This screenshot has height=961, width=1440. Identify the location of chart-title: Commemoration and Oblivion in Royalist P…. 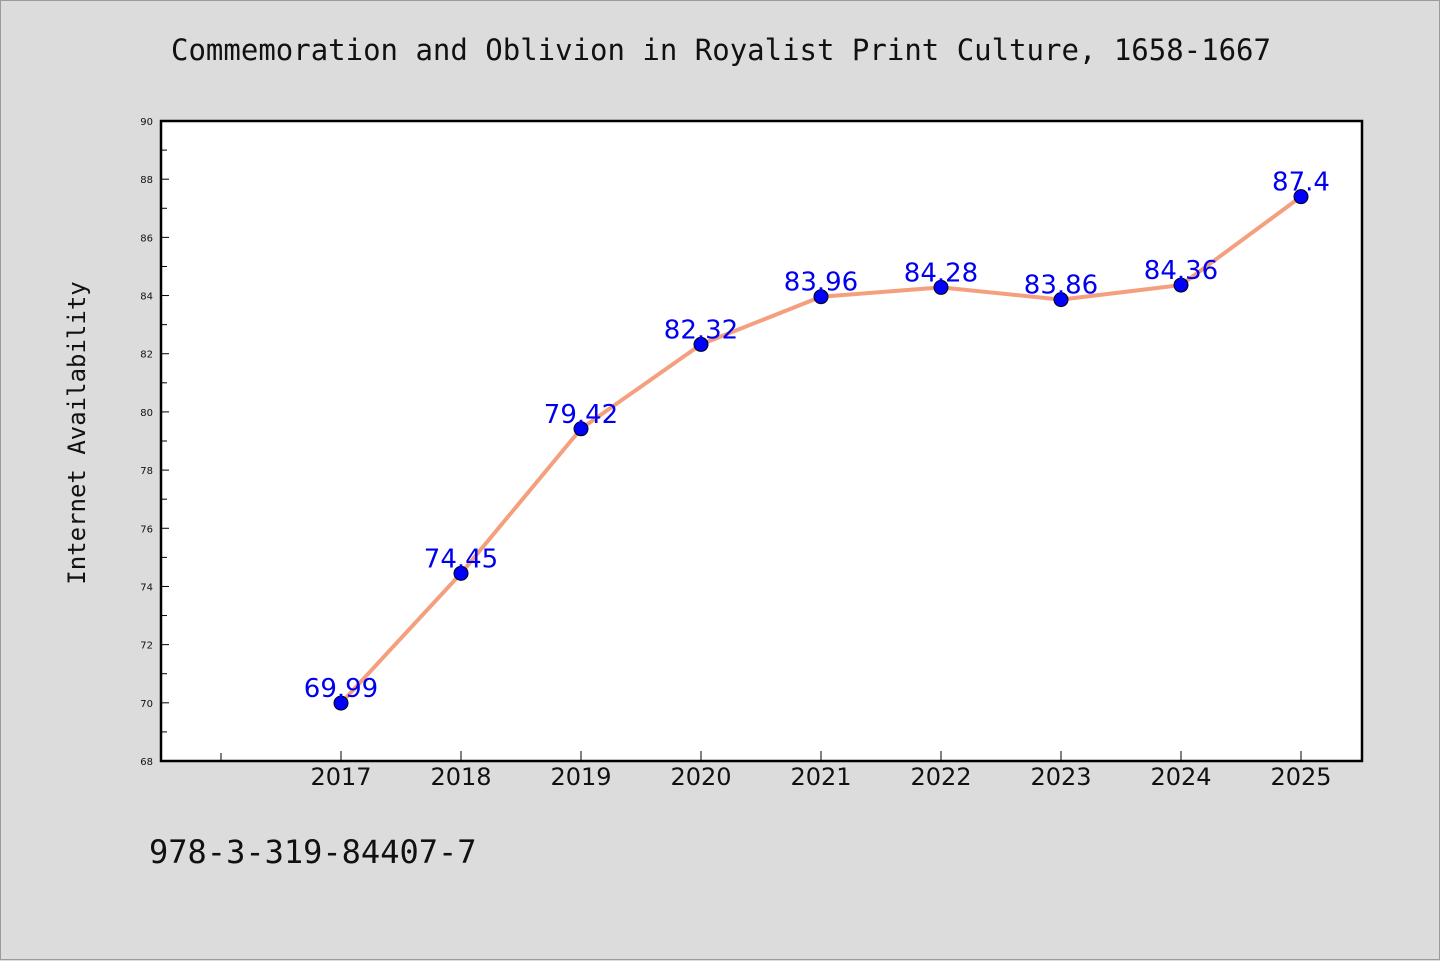
(721, 50).